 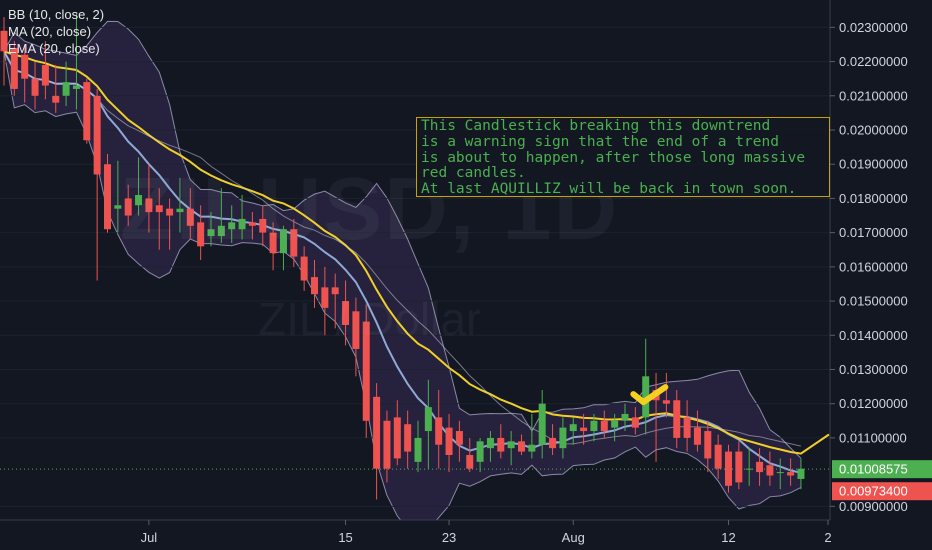 I want to click on legend-bb: BB (10, close, 2), so click(x=56, y=14).